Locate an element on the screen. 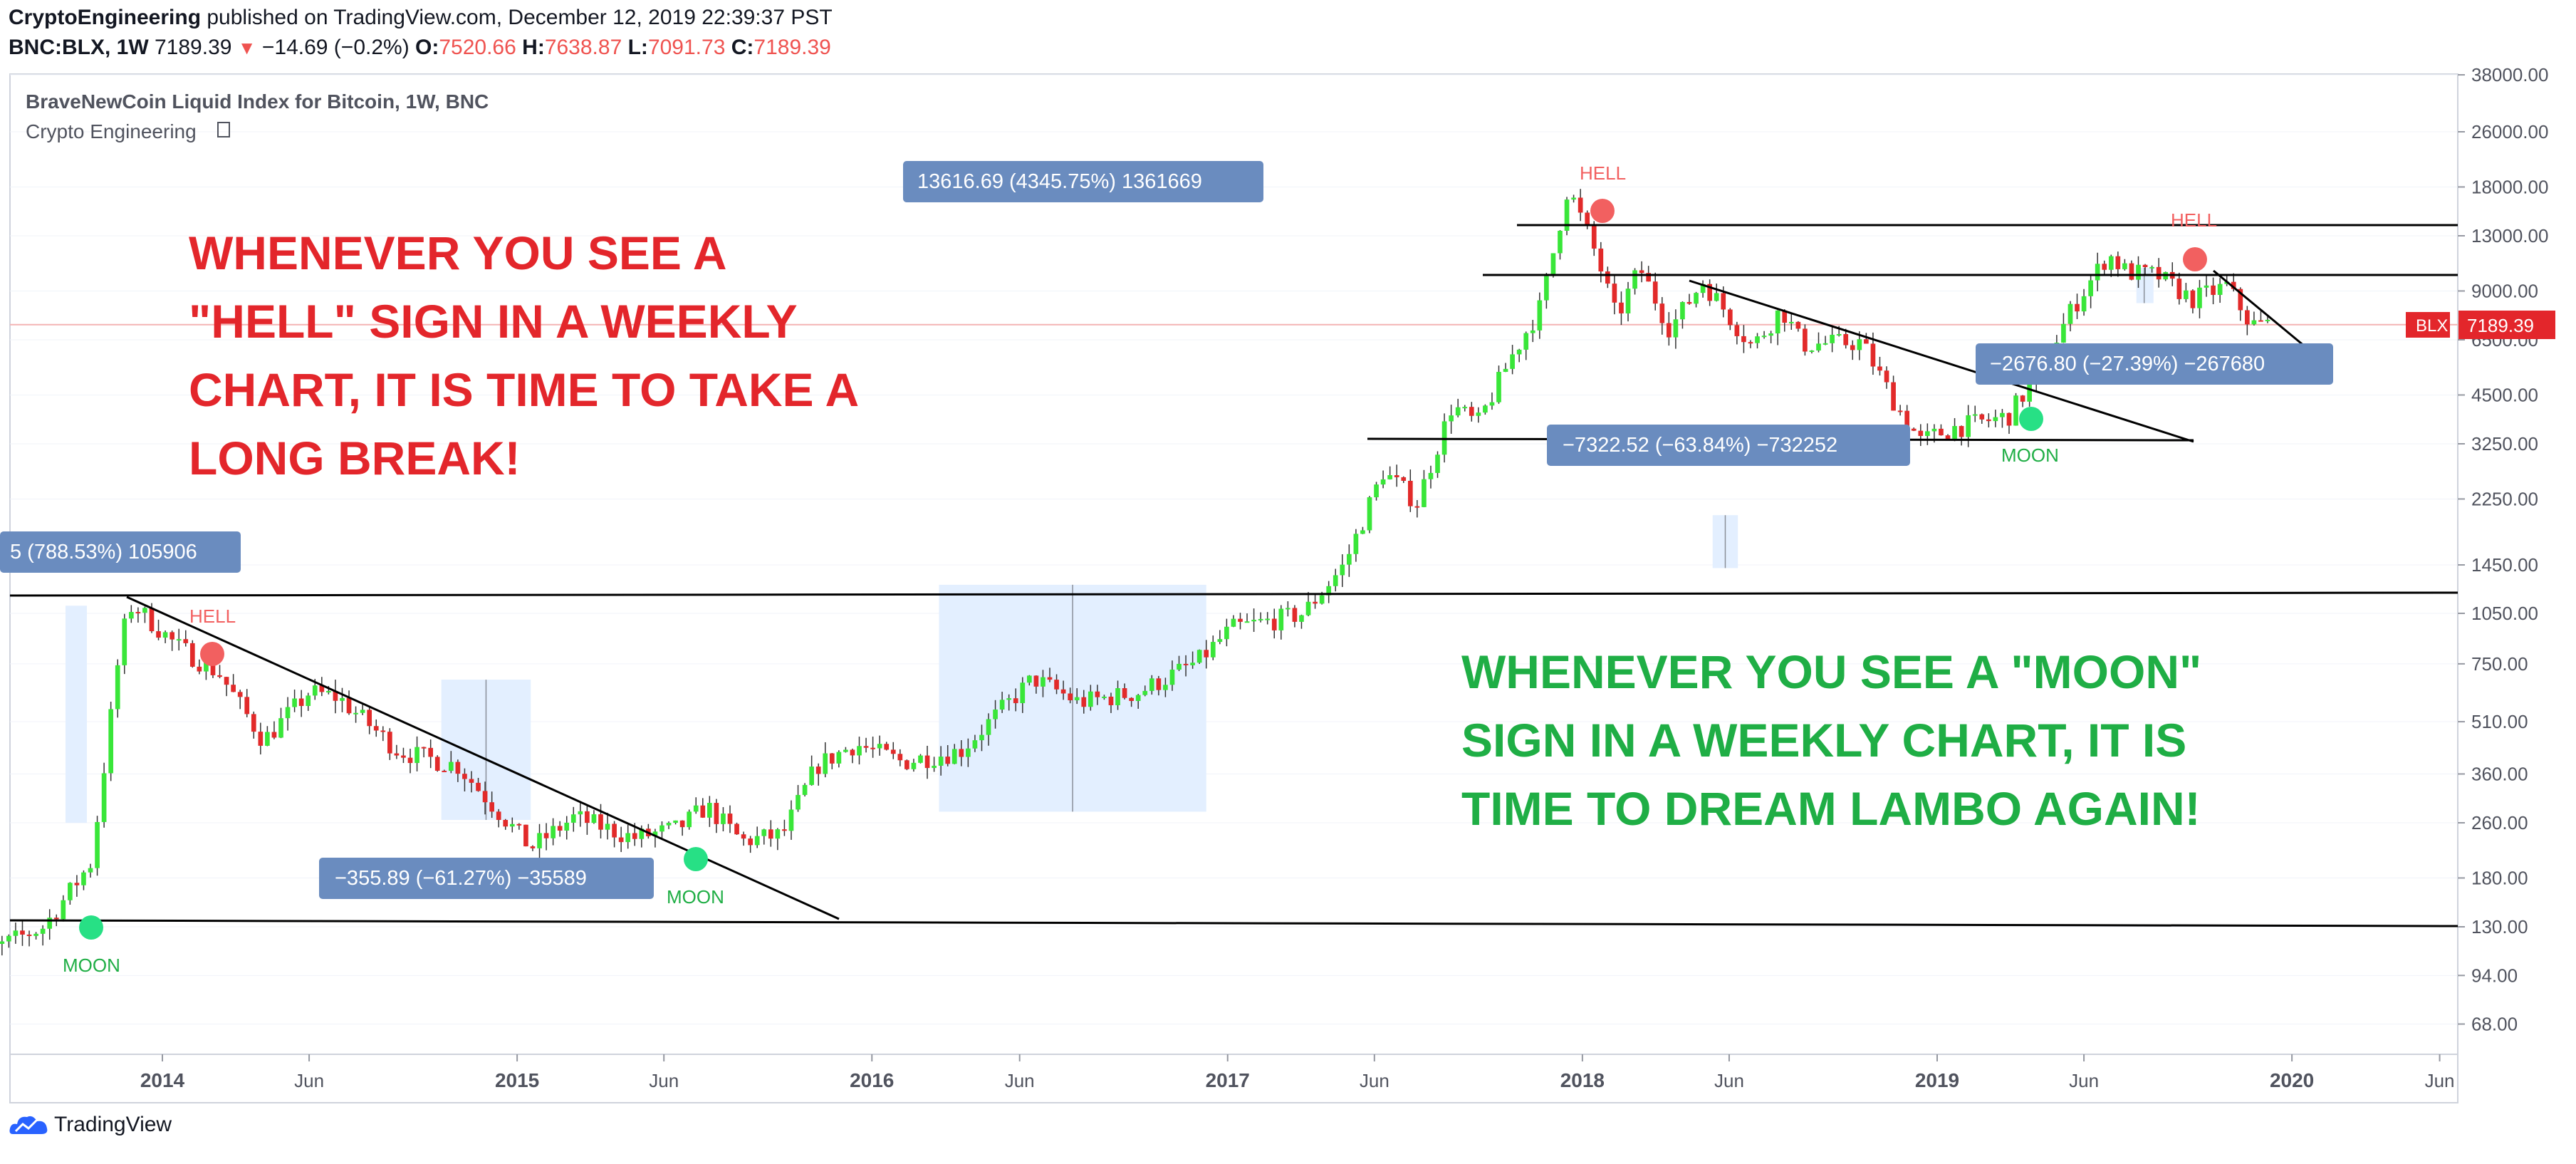  range-label-text: 5 (788.53%) 105906 is located at coordinates (103, 552).